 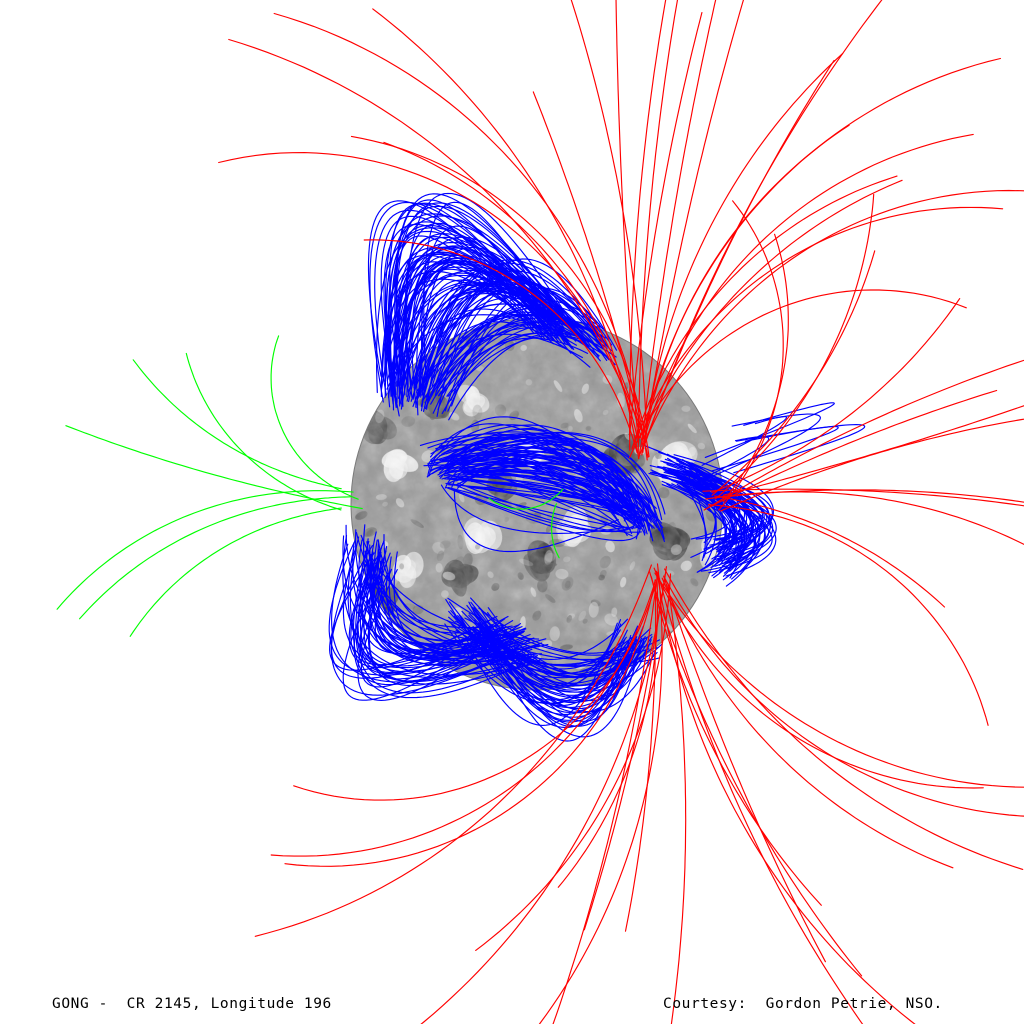 I want to click on courtesy-caption: Courtesy: Gordon Petrie, NSO., so click(x=803, y=1003).